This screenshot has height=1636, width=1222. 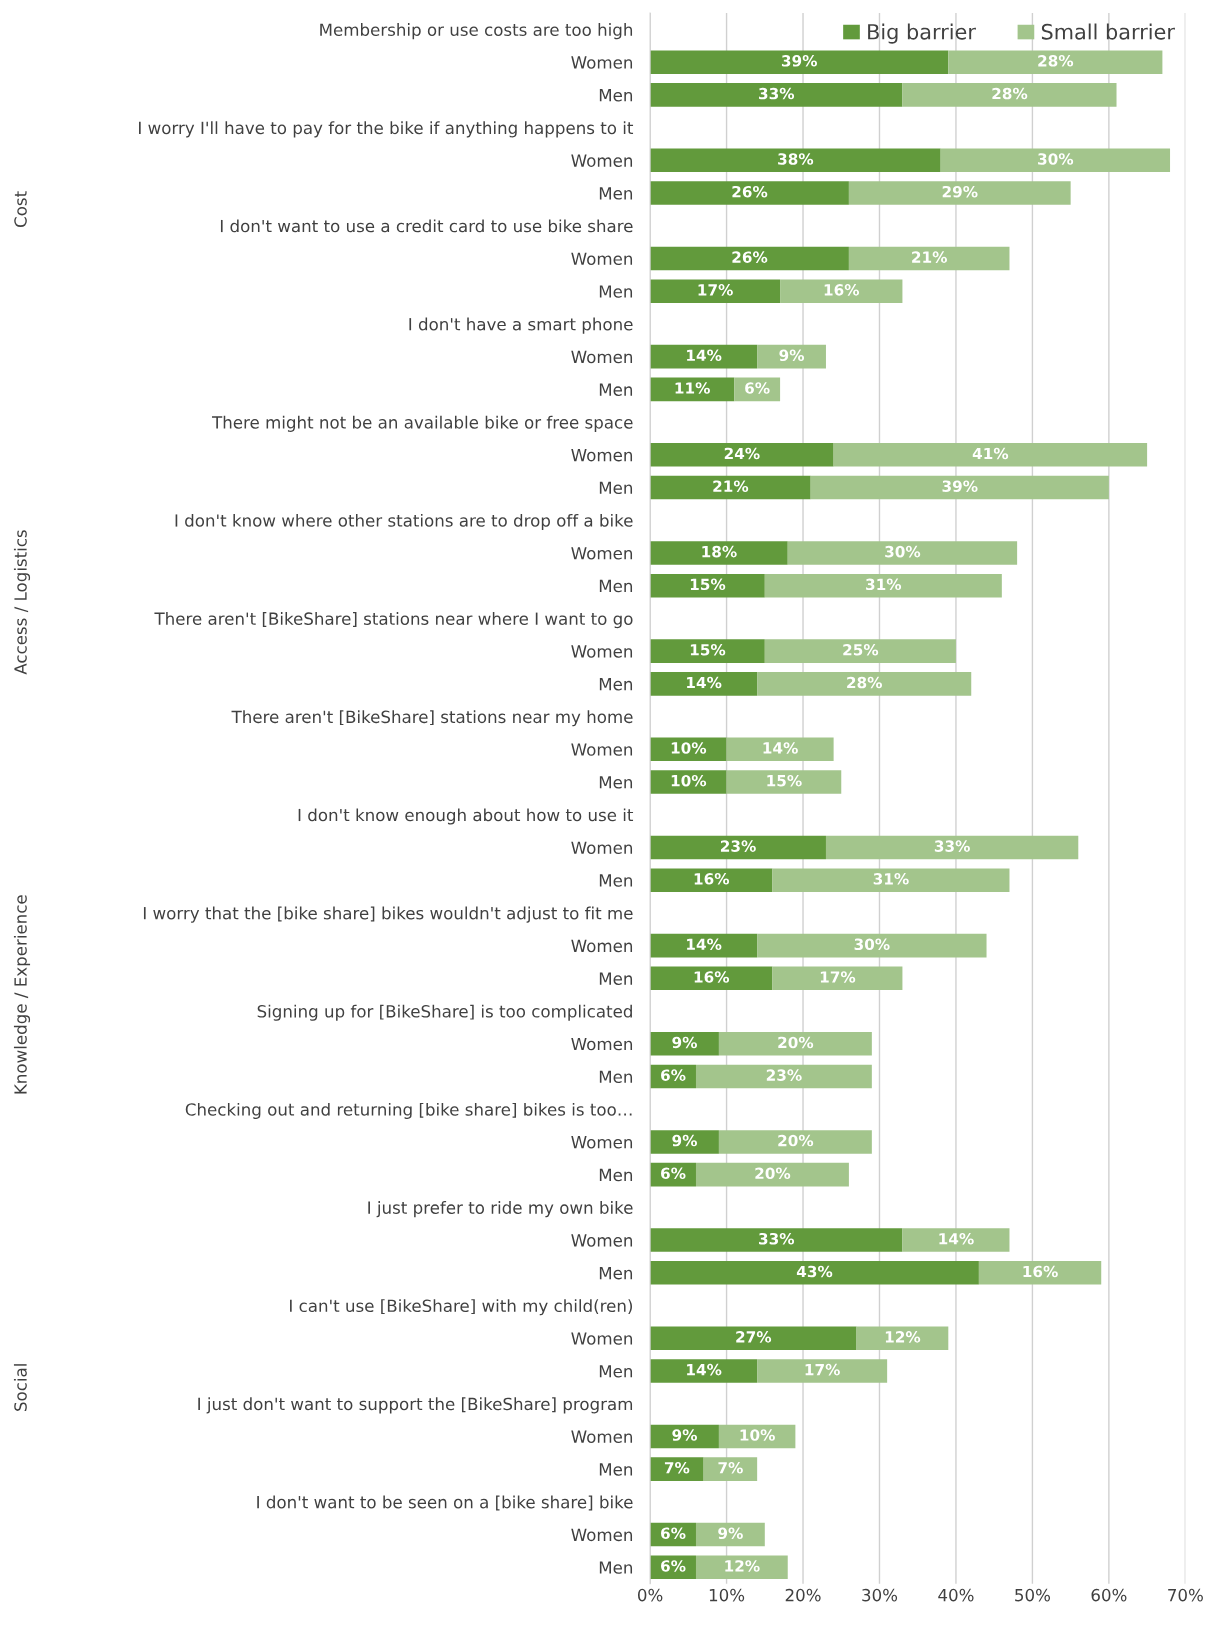 I want to click on y-tick-label: I don't have a smart phone, so click(x=521, y=325).